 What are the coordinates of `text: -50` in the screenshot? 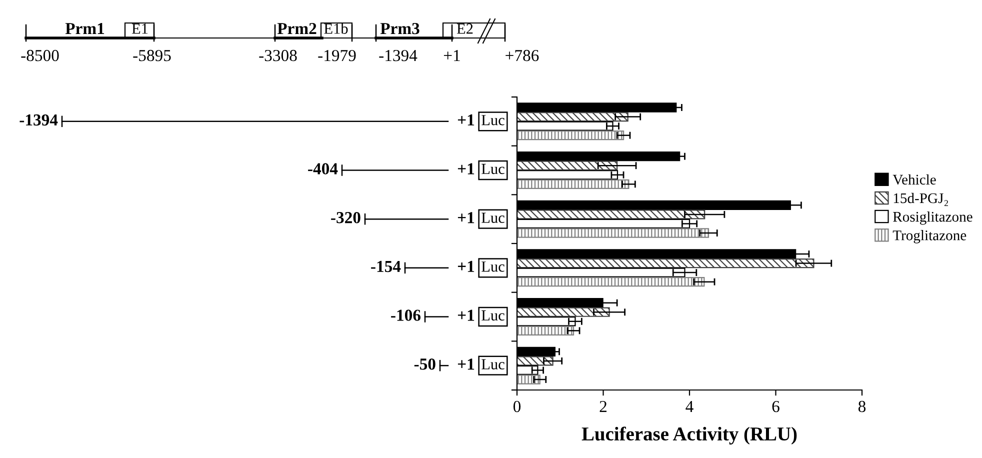 It's located at (425, 364).